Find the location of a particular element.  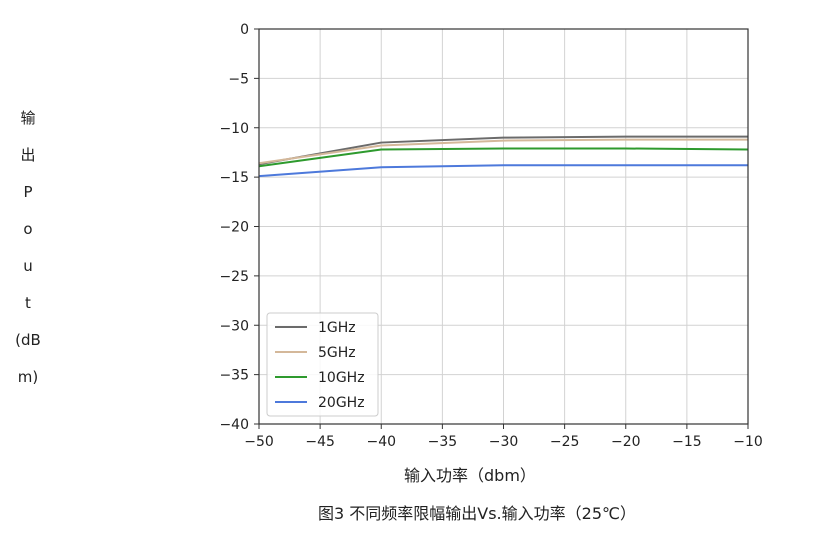

y-axis-label-part: 出 is located at coordinates (28, 155).